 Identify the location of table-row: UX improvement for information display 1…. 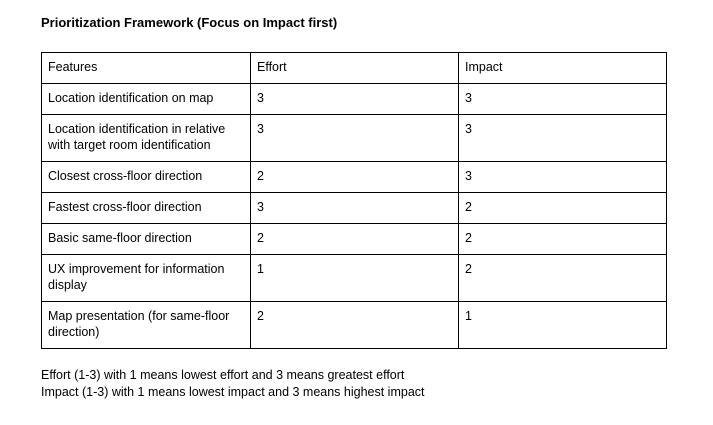
(354, 278).